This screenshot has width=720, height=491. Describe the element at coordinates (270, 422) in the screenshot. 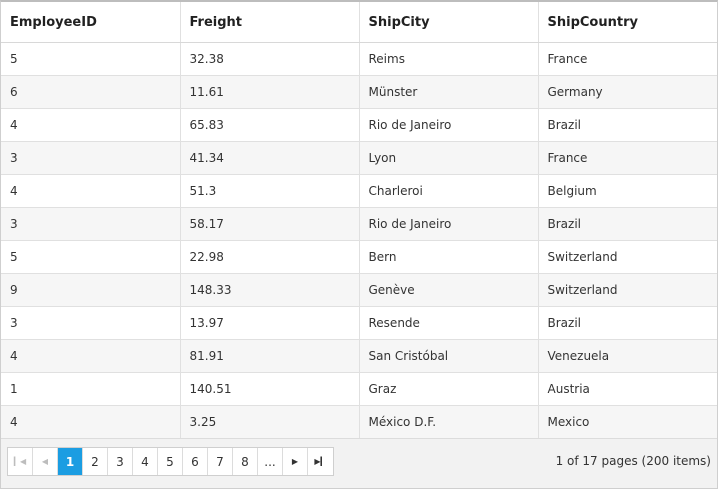

I see `cell-freight: 3.25` at that location.